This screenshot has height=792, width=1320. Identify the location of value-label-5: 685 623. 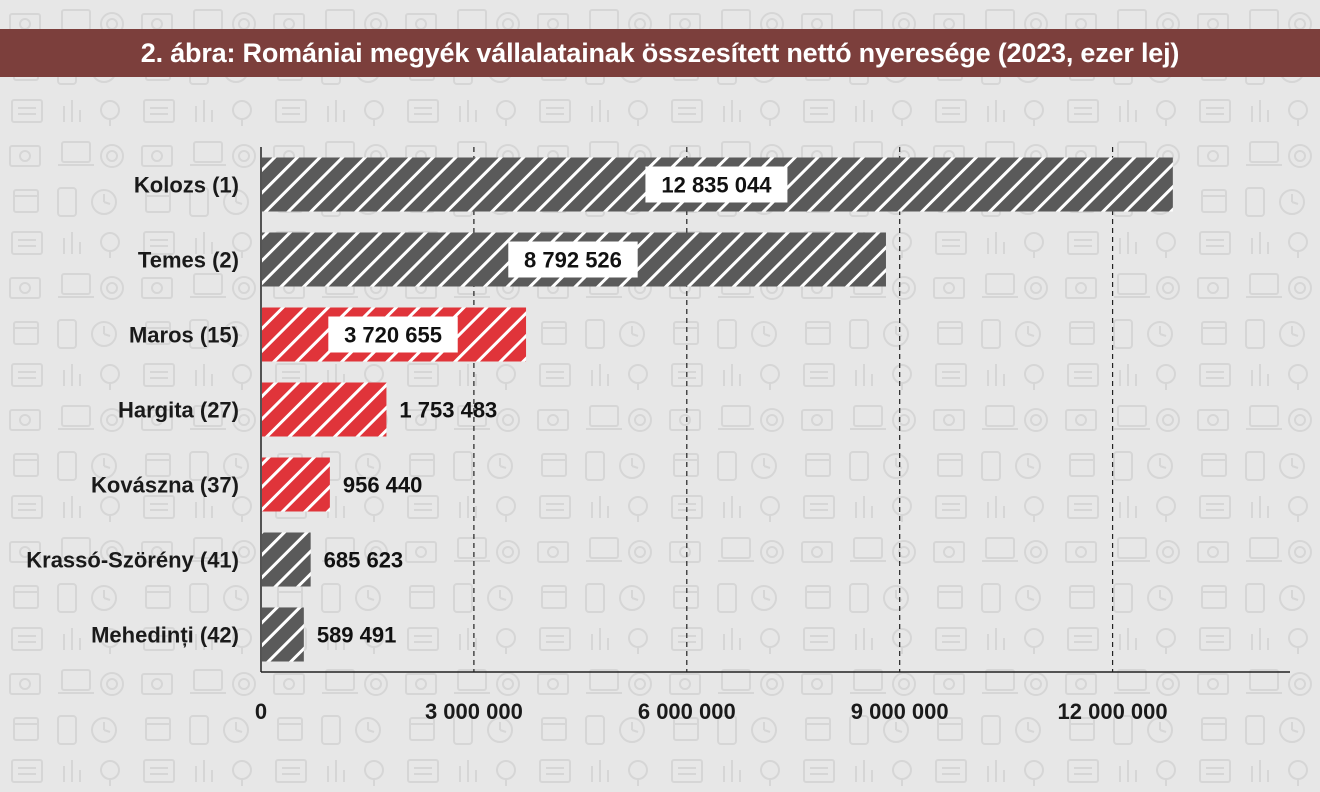
(364, 560).